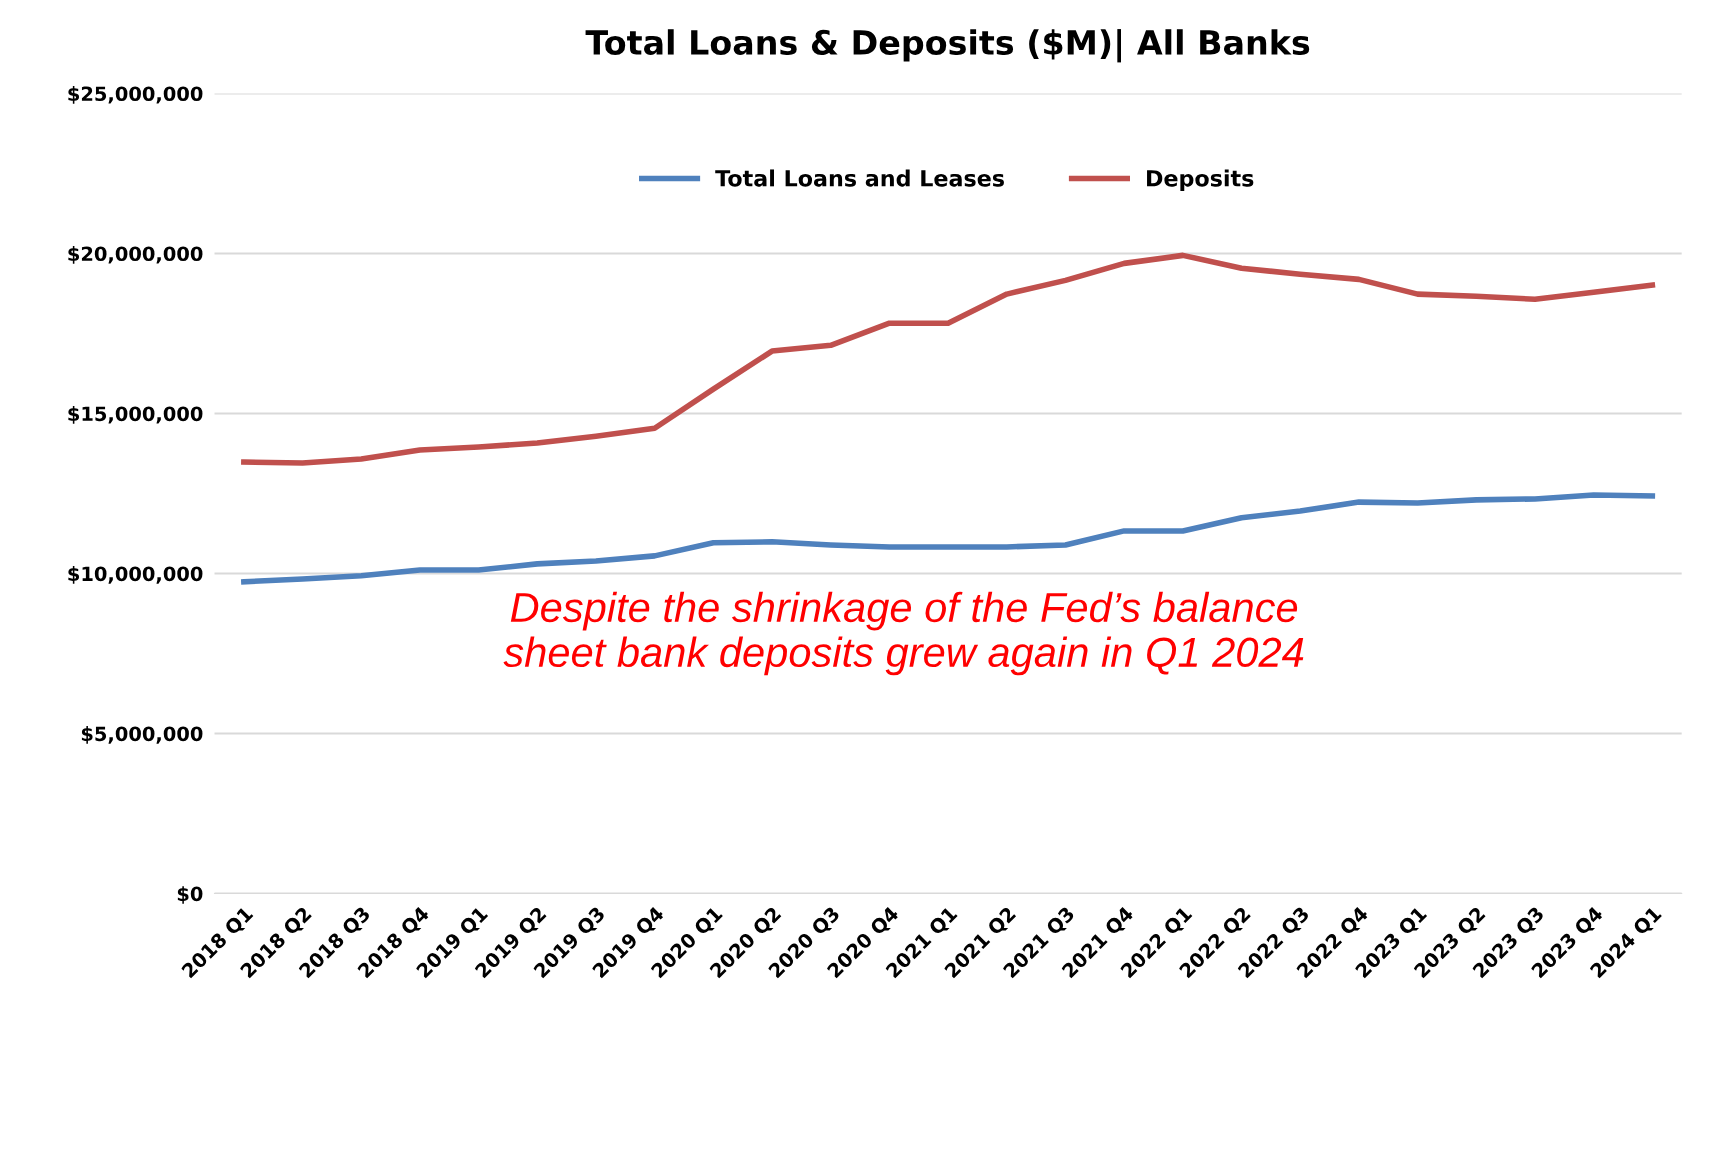 This screenshot has width=1716, height=1168. Describe the element at coordinates (1200, 180) in the screenshot. I see `legend-label: Deposits` at that location.